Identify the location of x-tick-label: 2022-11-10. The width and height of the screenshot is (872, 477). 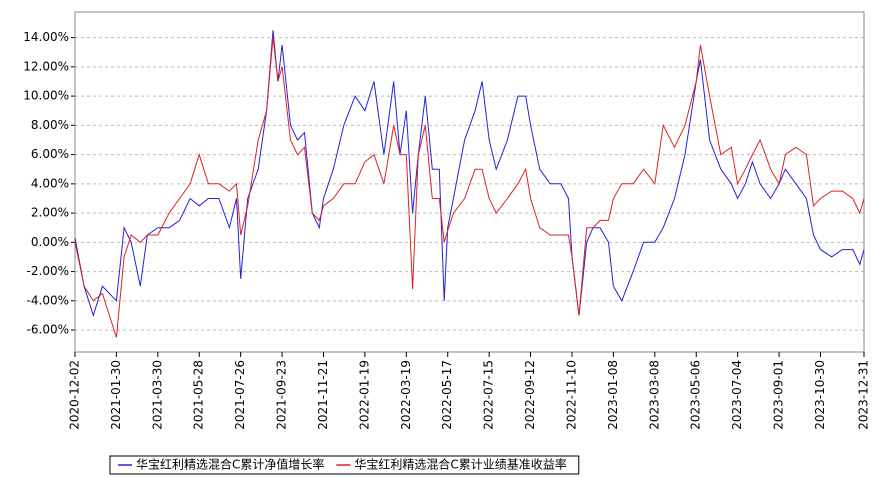
(571, 395).